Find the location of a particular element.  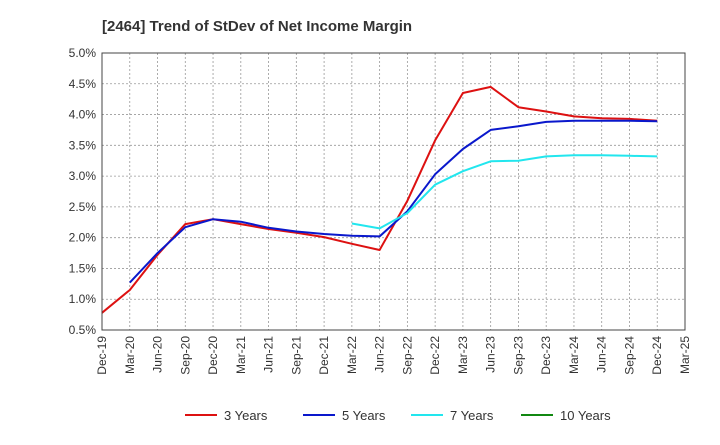

legend: 3 Years 5 Years 7 Years 10 Years is located at coordinates (398, 415).